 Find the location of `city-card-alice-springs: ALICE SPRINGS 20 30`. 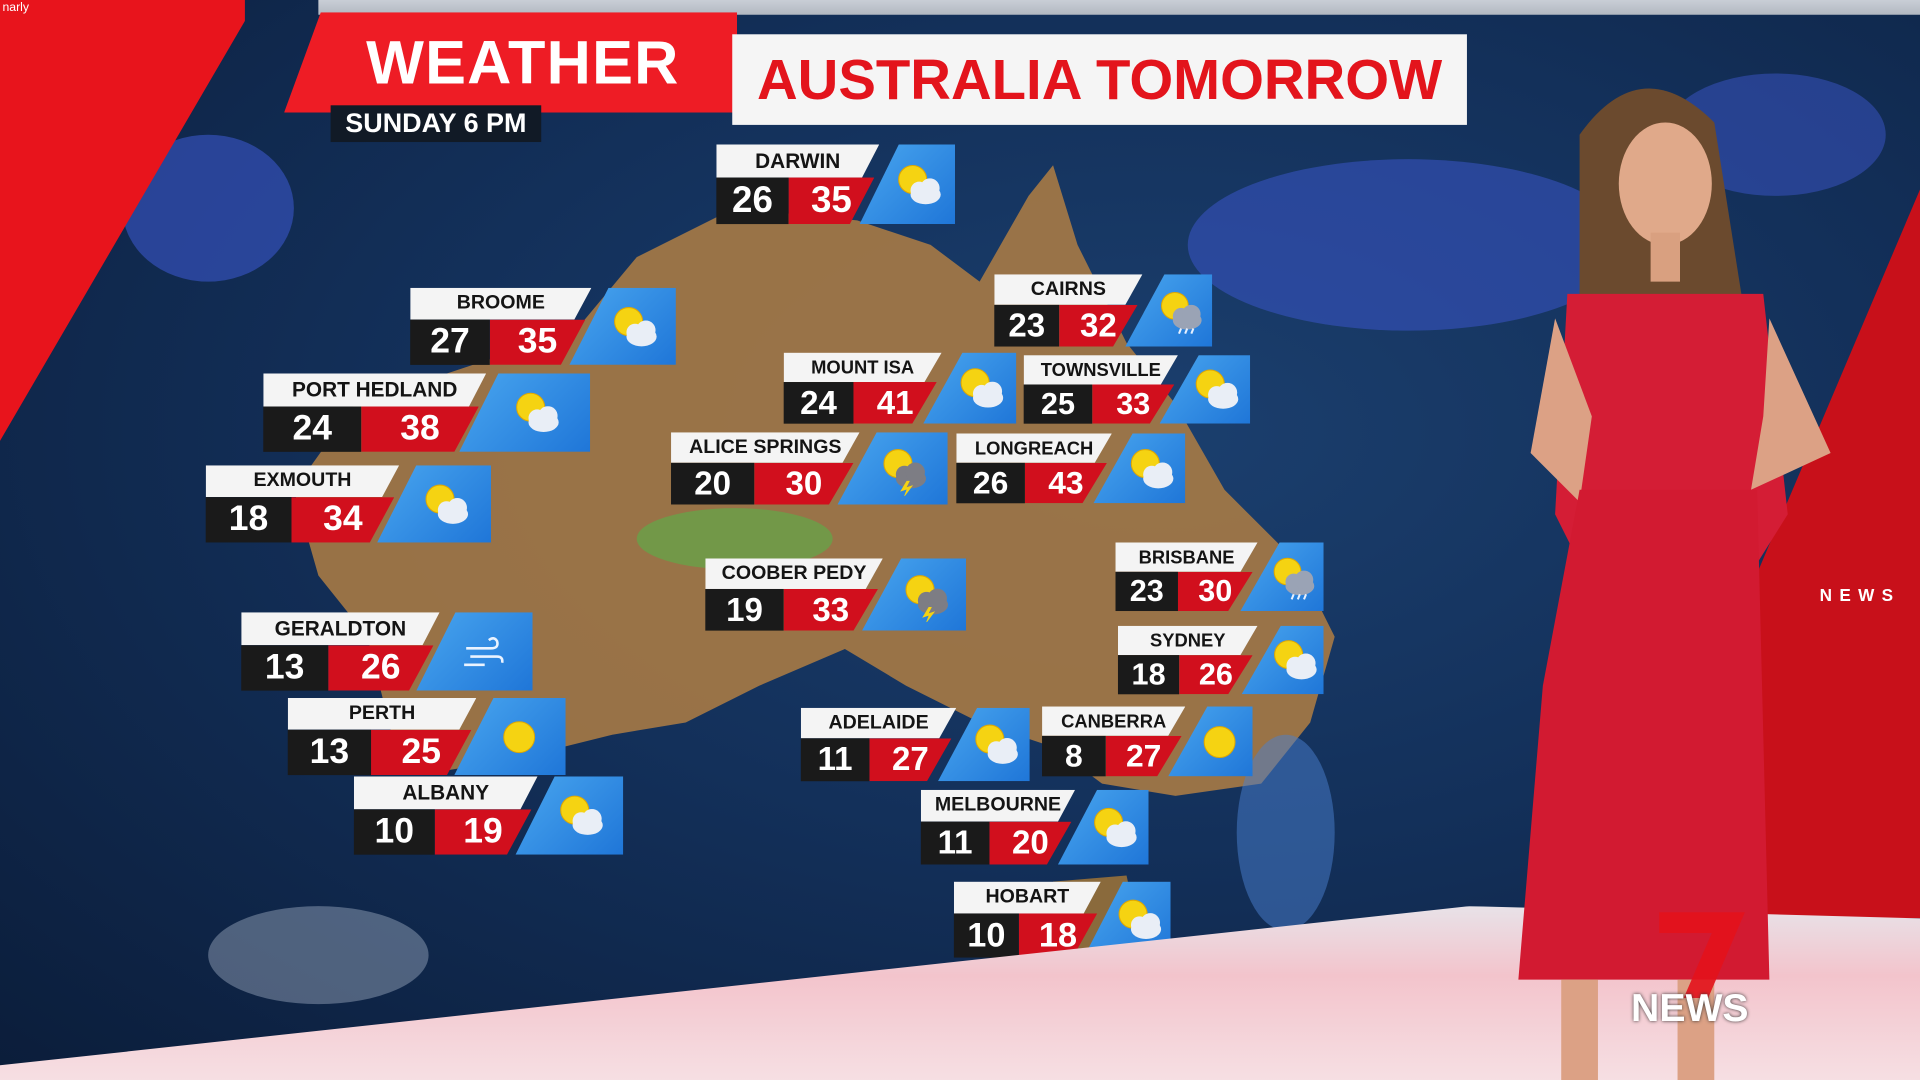

city-card-alice-springs: ALICE SPRINGS 20 30 is located at coordinates (809, 468).